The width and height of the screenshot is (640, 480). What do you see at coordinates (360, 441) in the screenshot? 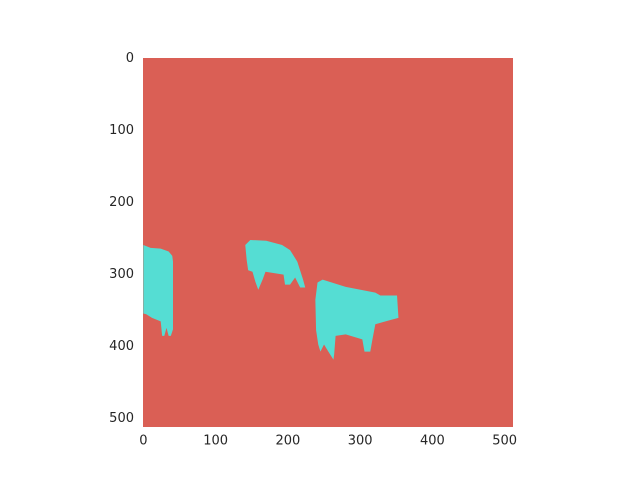
I see `x-tick-label: 300` at bounding box center [360, 441].